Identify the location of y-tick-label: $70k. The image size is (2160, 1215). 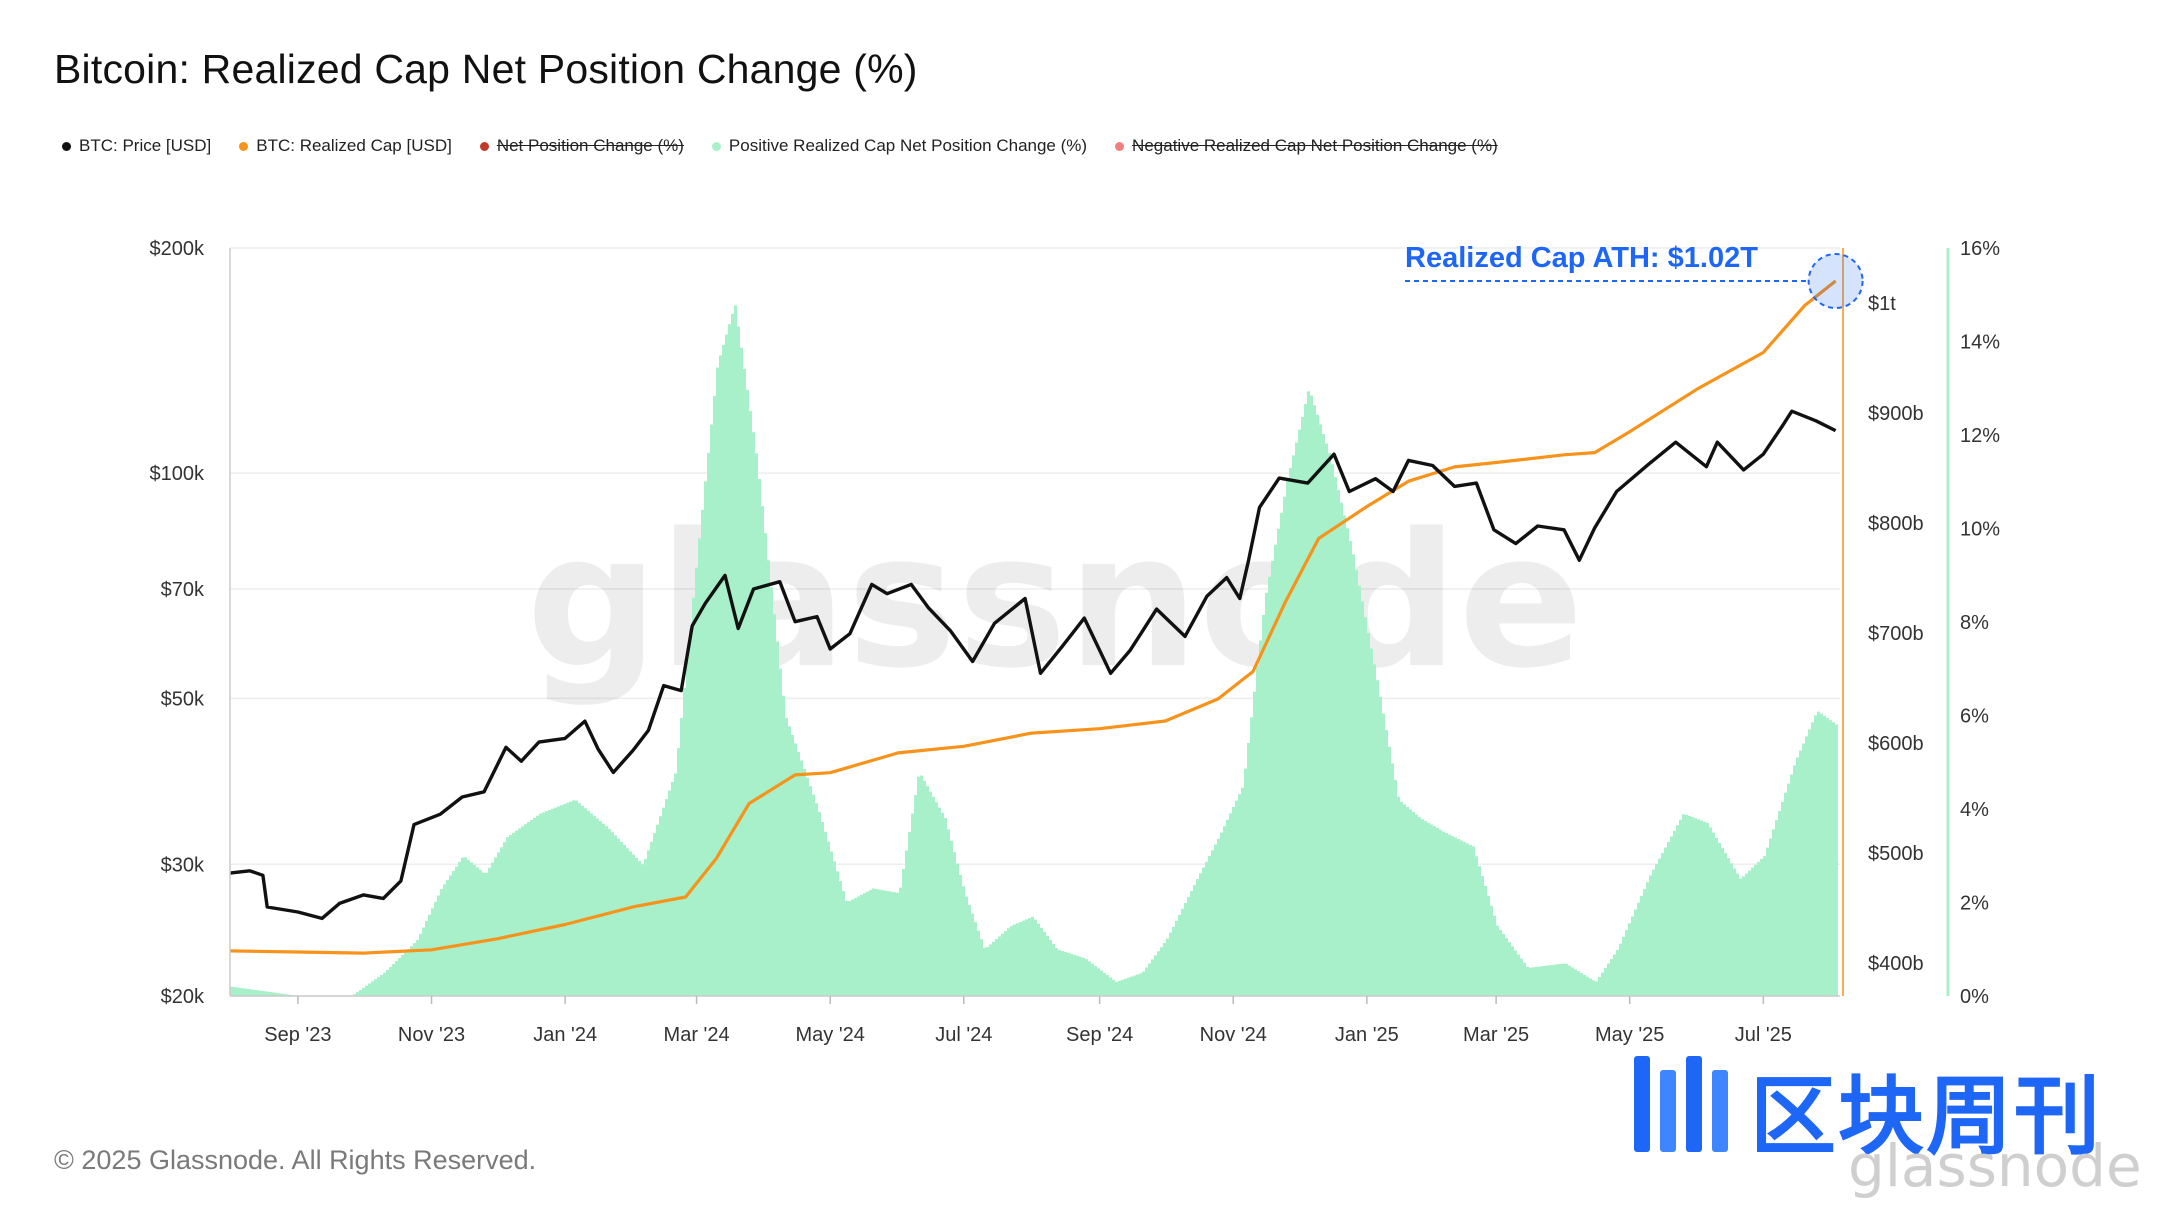
(183, 590).